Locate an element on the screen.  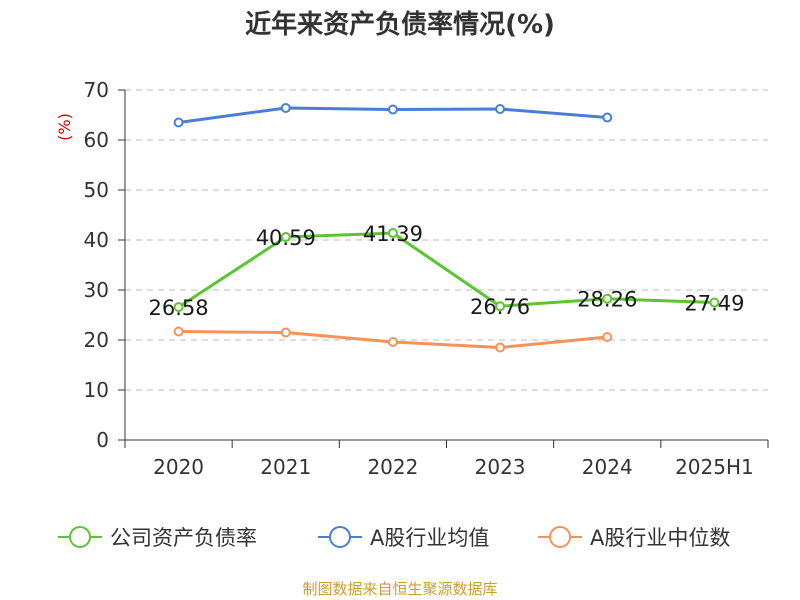
x-tick-label: 2021 is located at coordinates (285, 467).